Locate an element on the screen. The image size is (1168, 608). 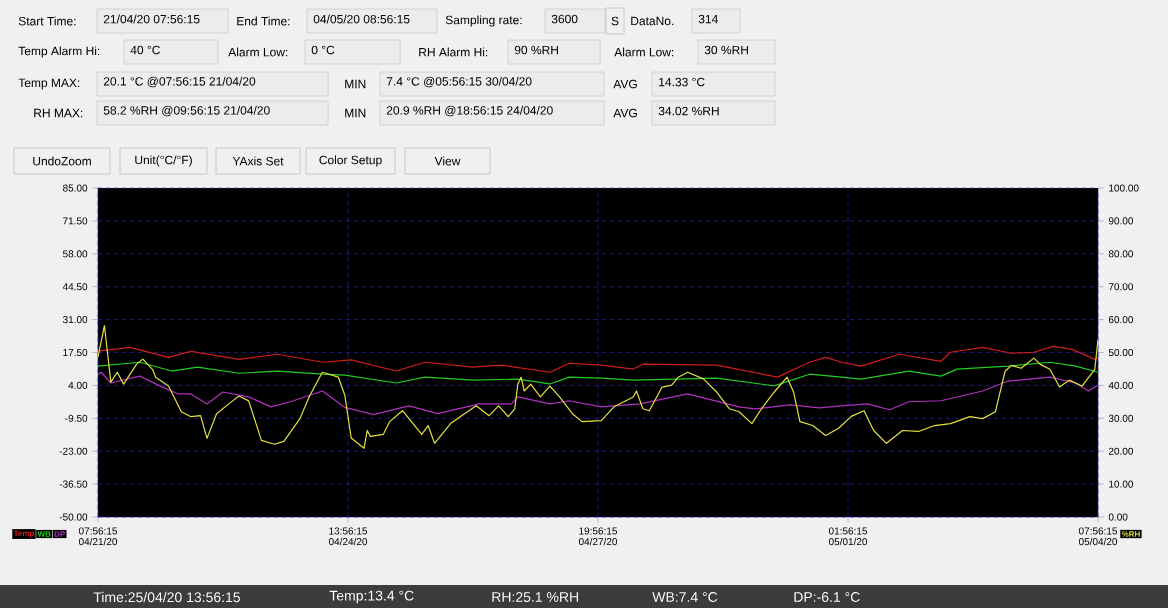
text: 21/04/20 07:56:15 is located at coordinates (151, 19).